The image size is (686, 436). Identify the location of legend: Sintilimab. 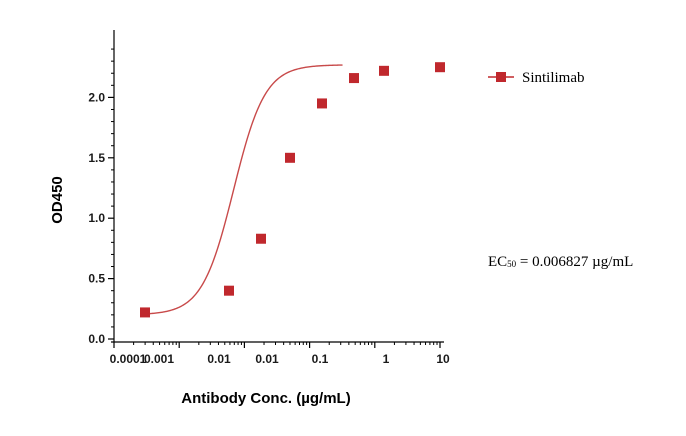
(536, 78).